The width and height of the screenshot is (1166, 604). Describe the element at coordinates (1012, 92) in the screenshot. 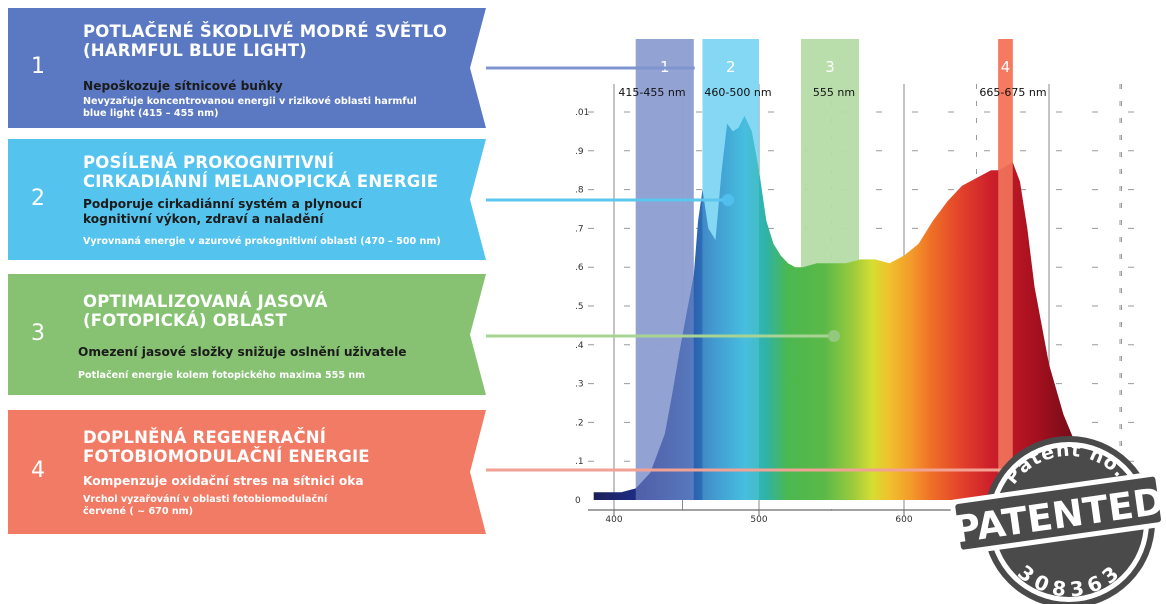

I see `band-range-label: 665-675 nm` at that location.